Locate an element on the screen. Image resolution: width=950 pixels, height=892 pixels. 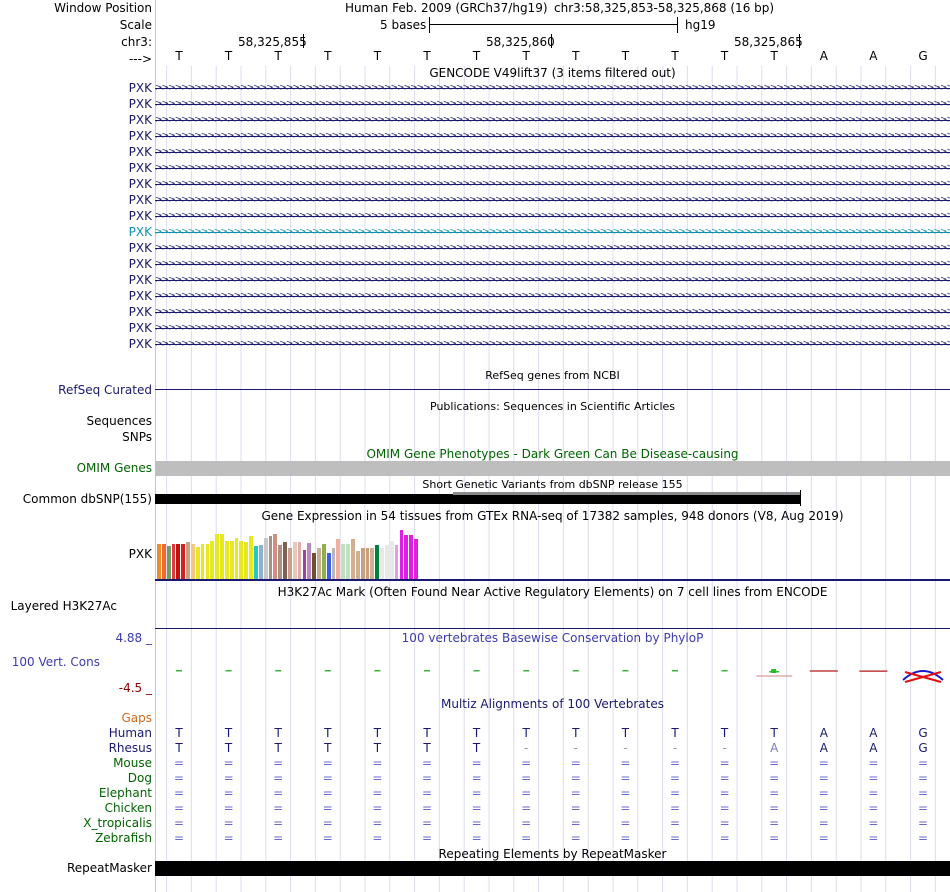
sequences-label: Sequences is located at coordinates (119, 421).